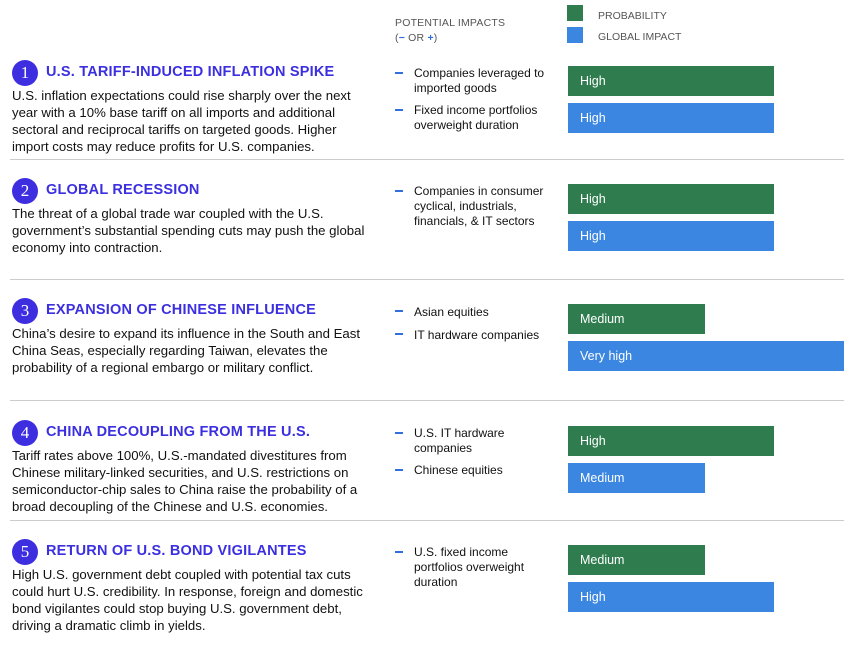  I want to click on risk-title: CHINA DECOUPLING FROM THE U.S., so click(178, 432).